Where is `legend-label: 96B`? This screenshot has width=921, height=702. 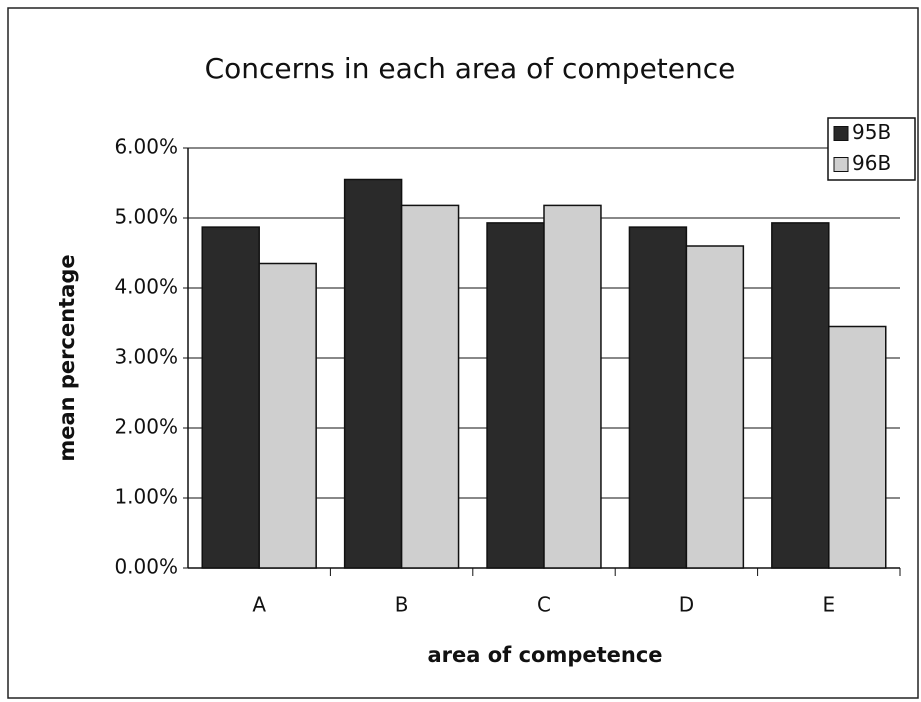
legend-label: 96B is located at coordinates (871, 163).